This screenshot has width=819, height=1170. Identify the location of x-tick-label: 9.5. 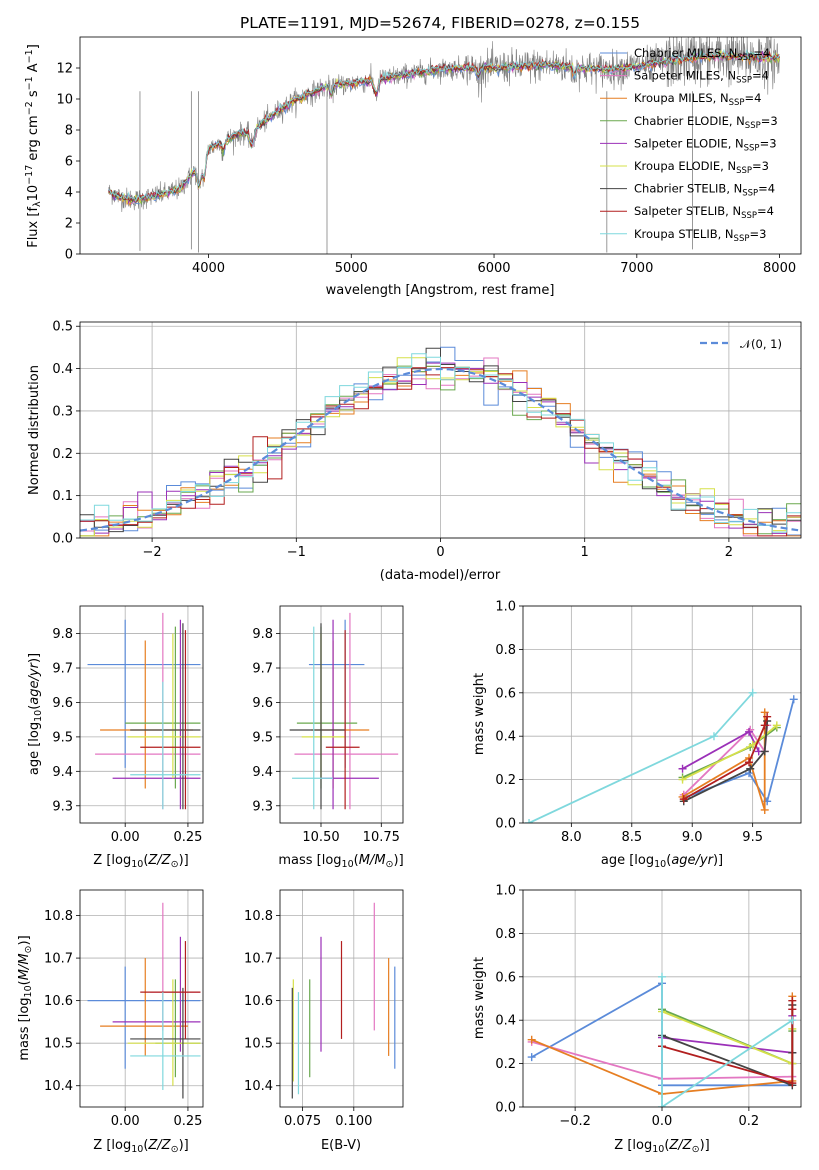
(752, 837).